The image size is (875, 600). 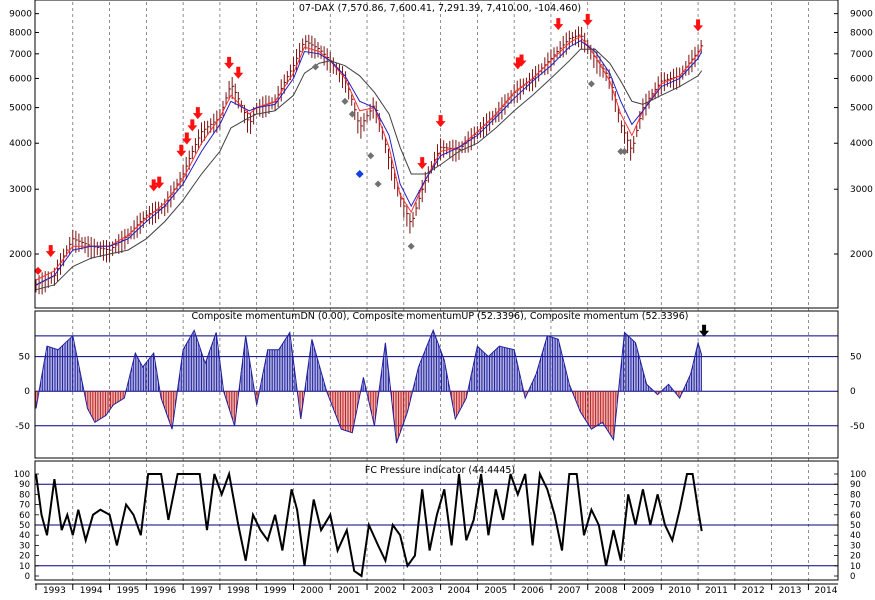 I want to click on x-tick-label: 2012, so click(x=753, y=591).